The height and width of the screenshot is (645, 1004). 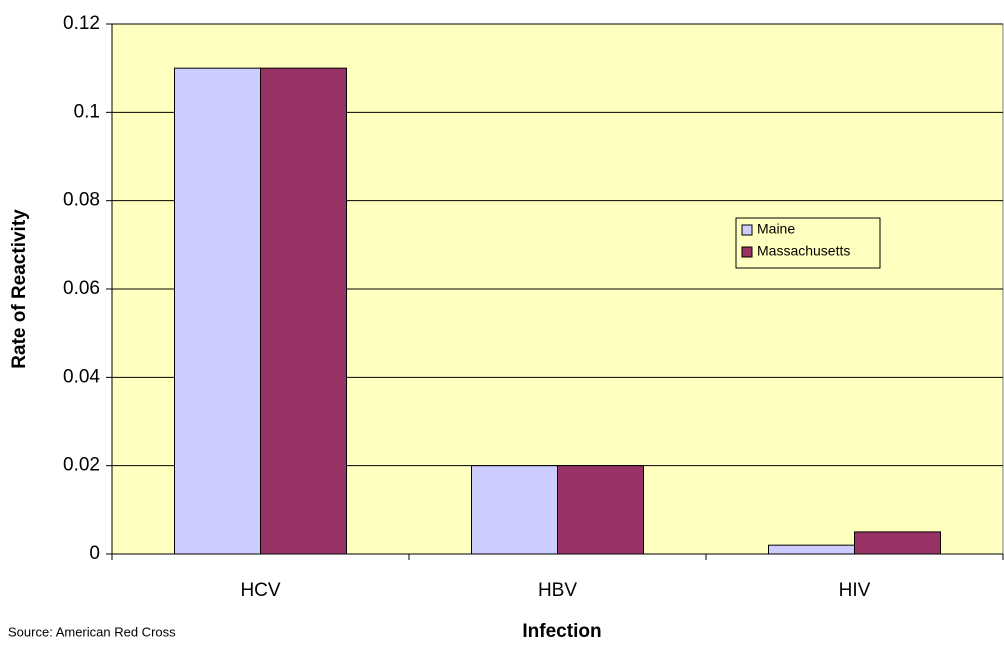 I want to click on legend-label: Massachusetts, so click(x=803, y=251).